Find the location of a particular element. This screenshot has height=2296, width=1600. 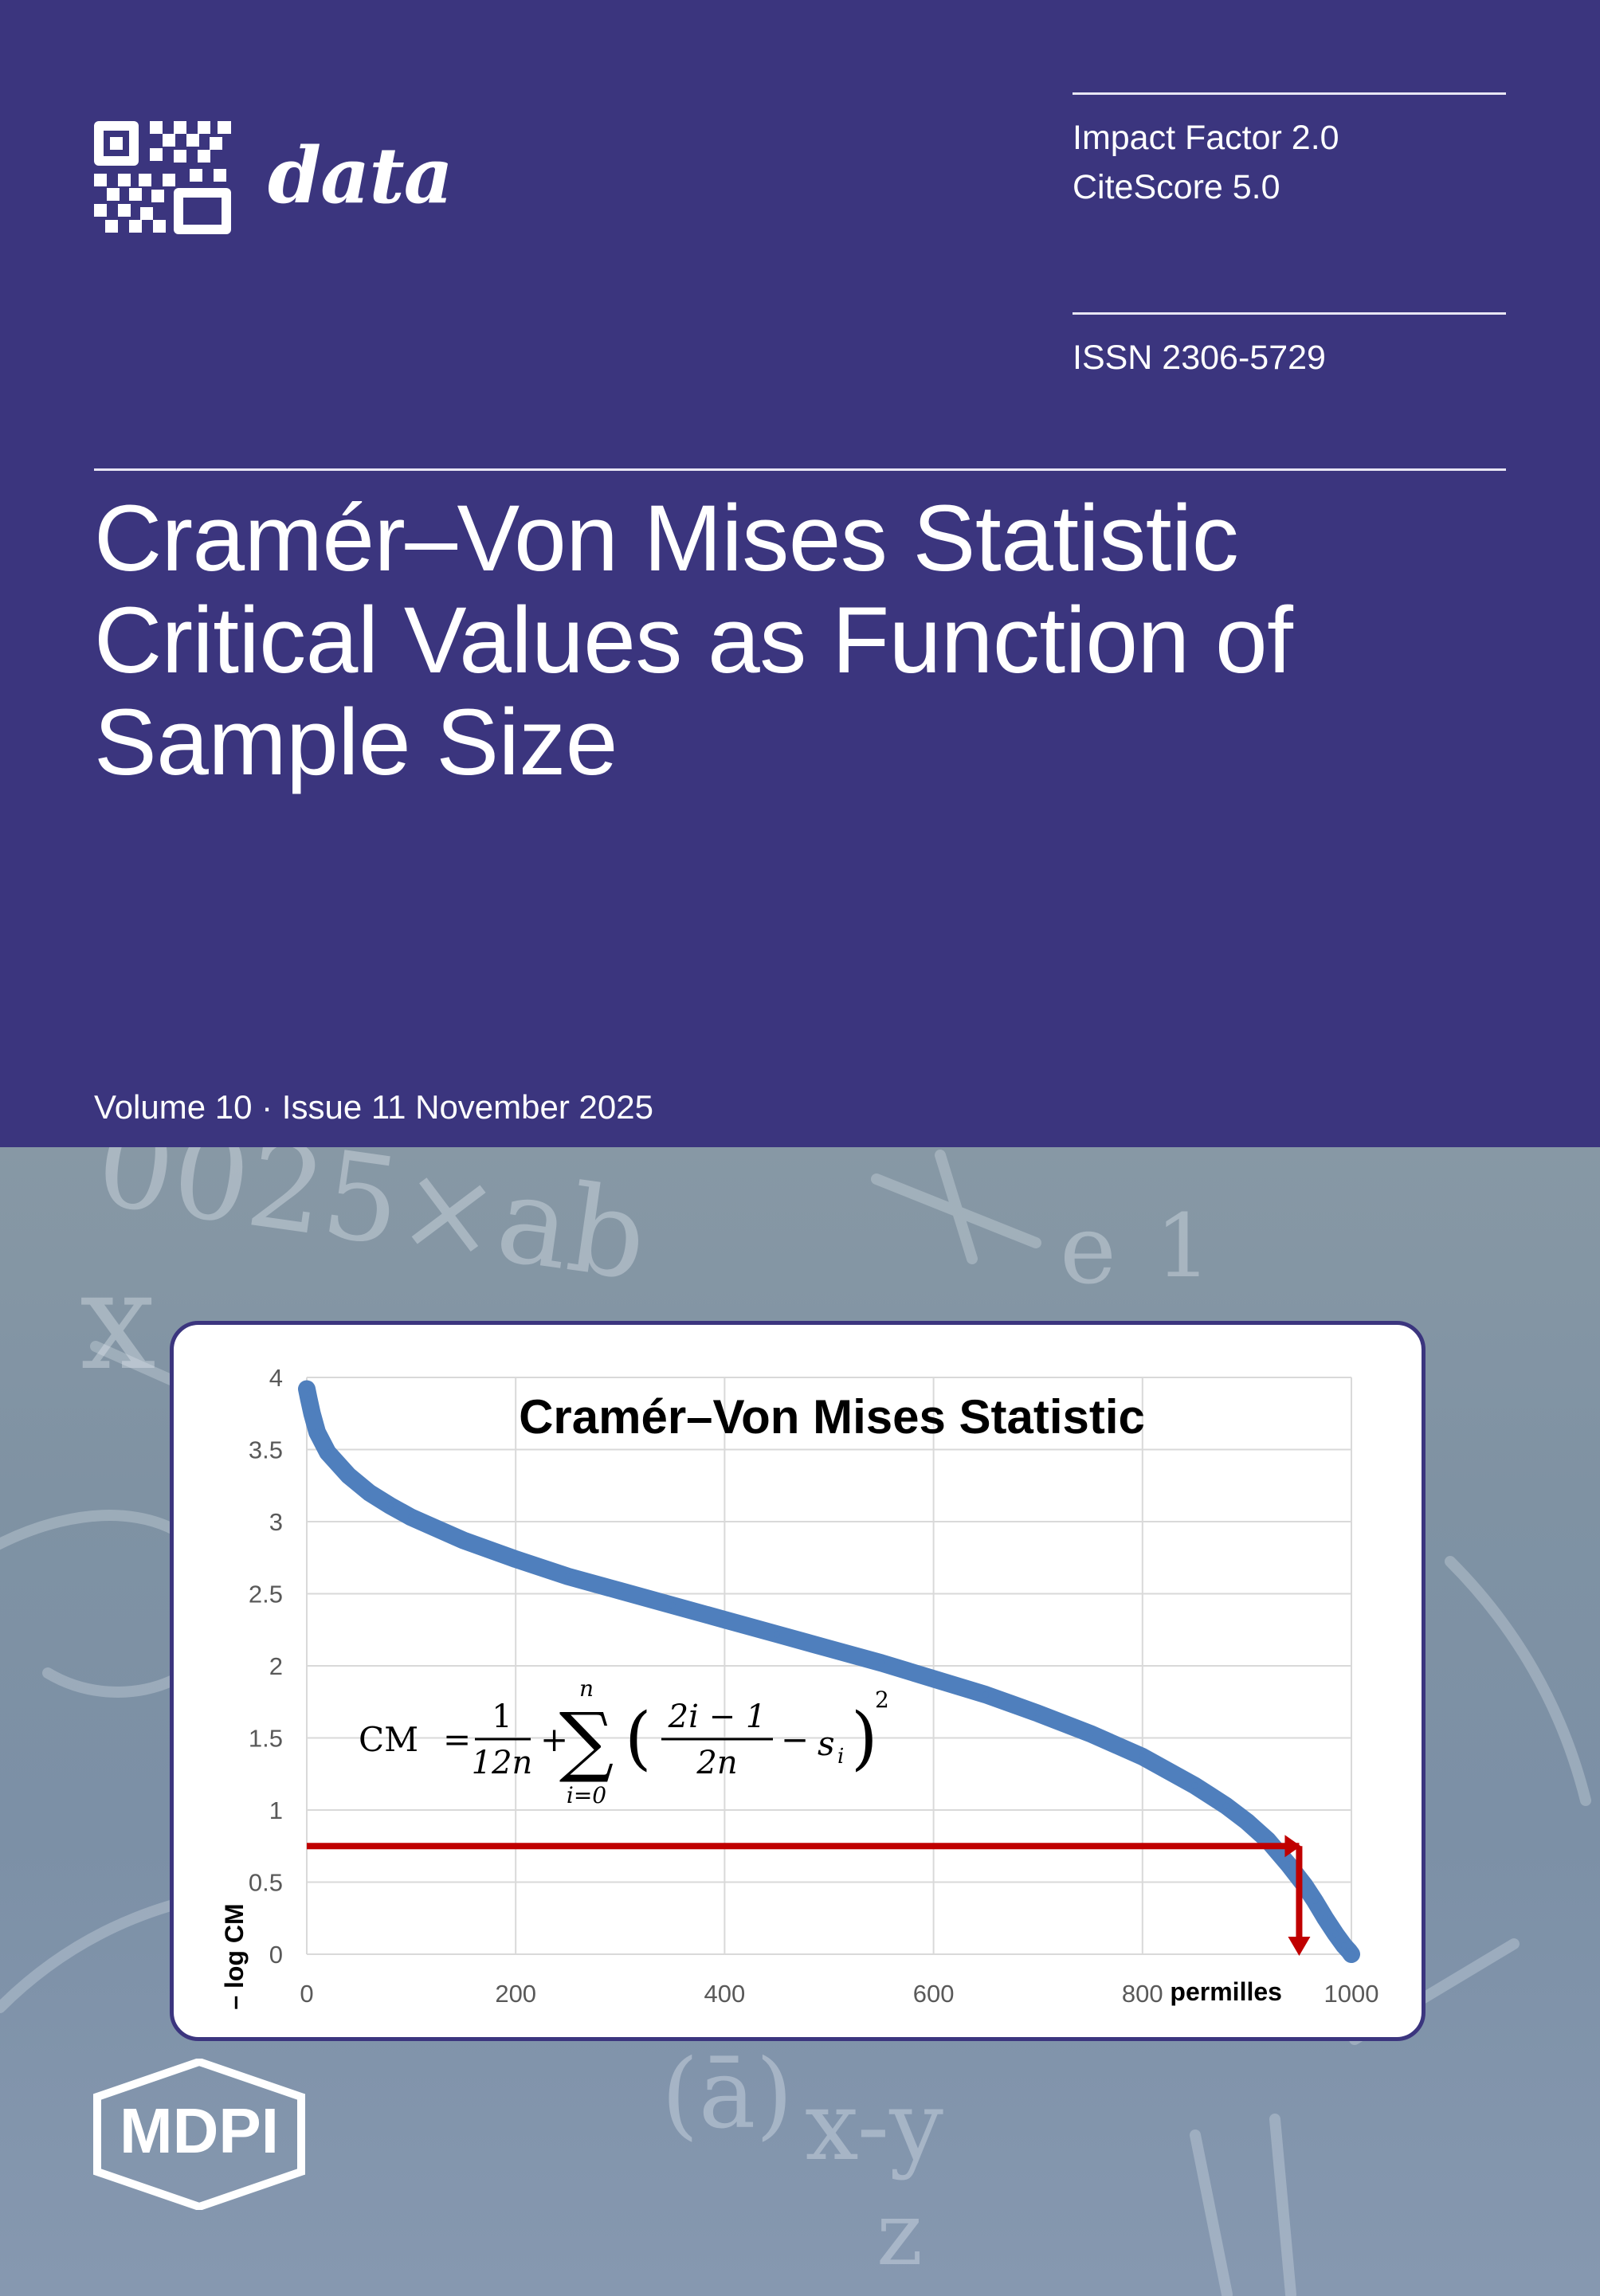

y-tick-label: 0 is located at coordinates (276, 1955).